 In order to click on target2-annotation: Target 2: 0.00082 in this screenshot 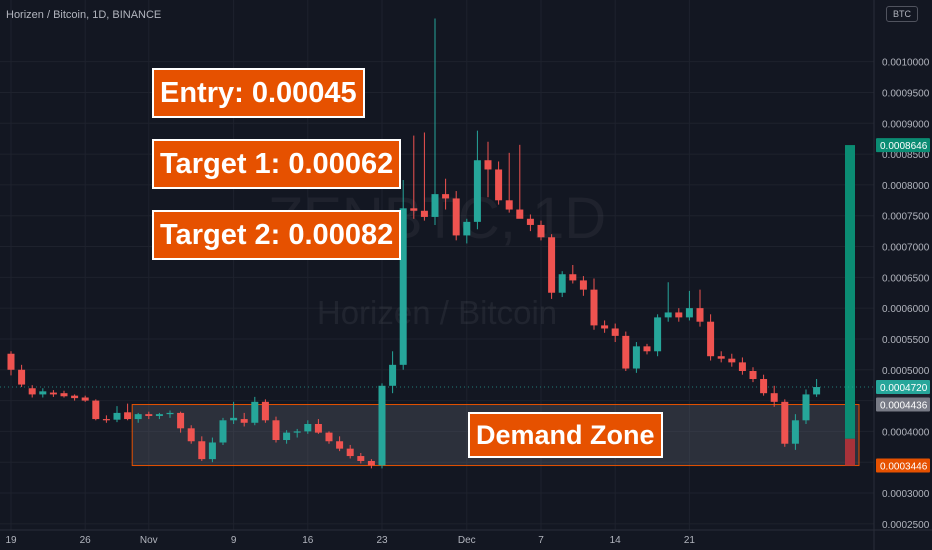, I will do `click(277, 235)`.